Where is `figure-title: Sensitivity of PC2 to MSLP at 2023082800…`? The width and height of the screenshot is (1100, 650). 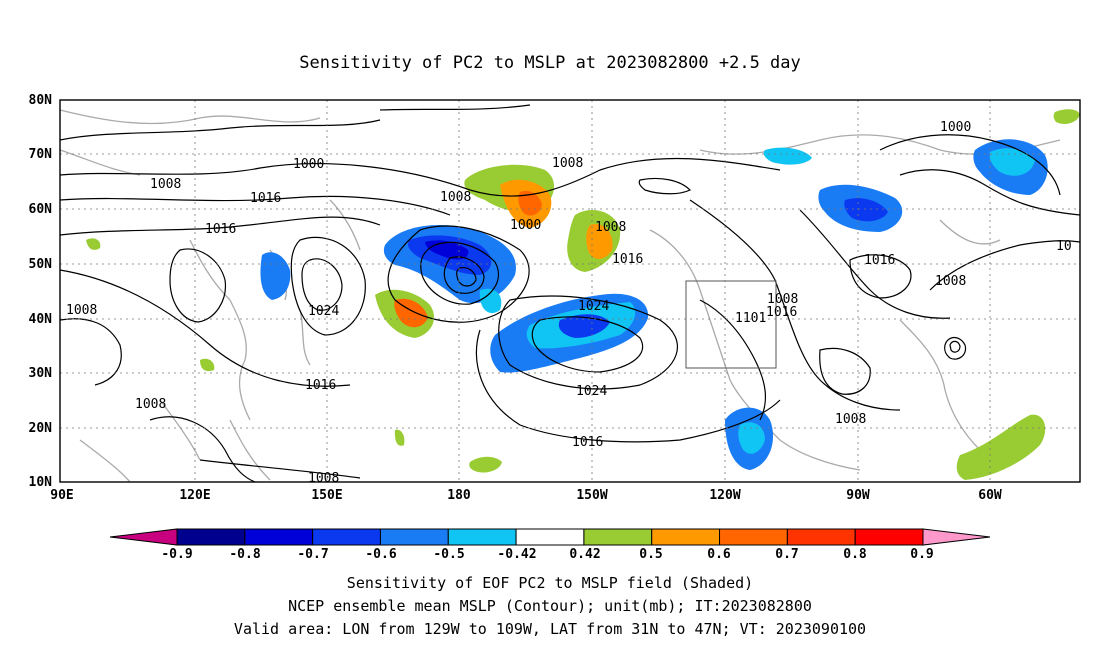
figure-title: Sensitivity of PC2 to MSLP at 2023082800… is located at coordinates (550, 63).